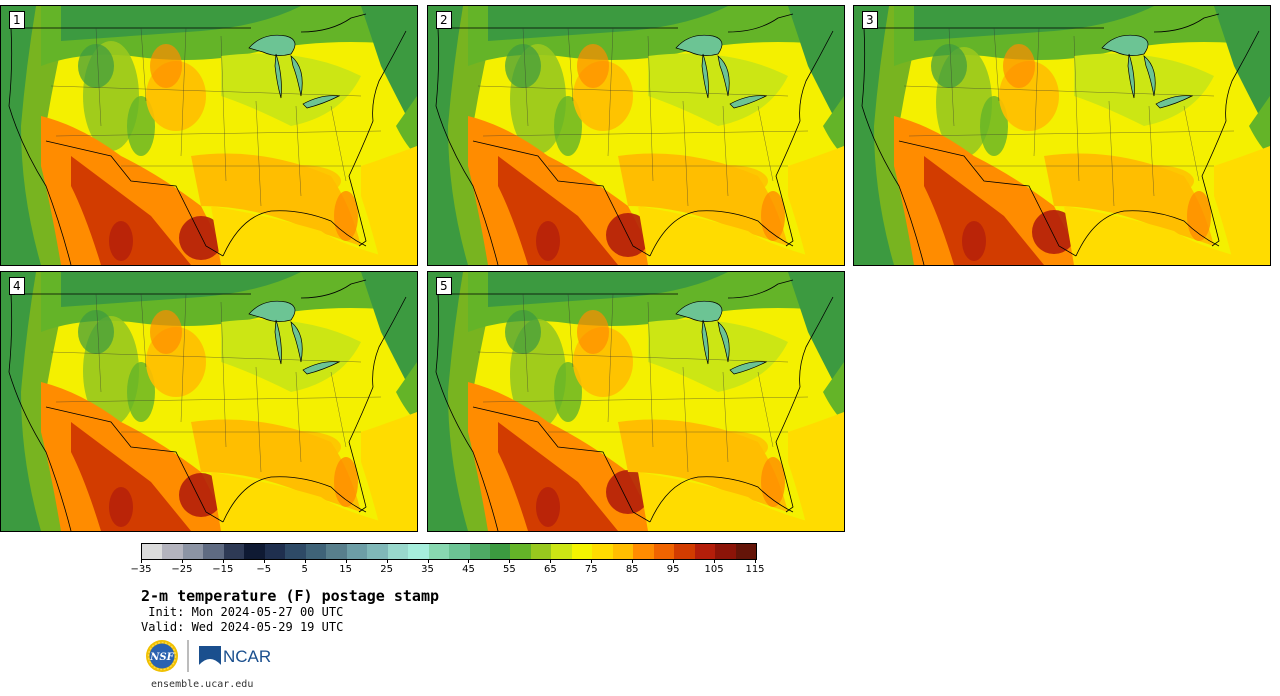 The image size is (1280, 696). Describe the element at coordinates (444, 20) in the screenshot. I see `panel-number: 2` at that location.